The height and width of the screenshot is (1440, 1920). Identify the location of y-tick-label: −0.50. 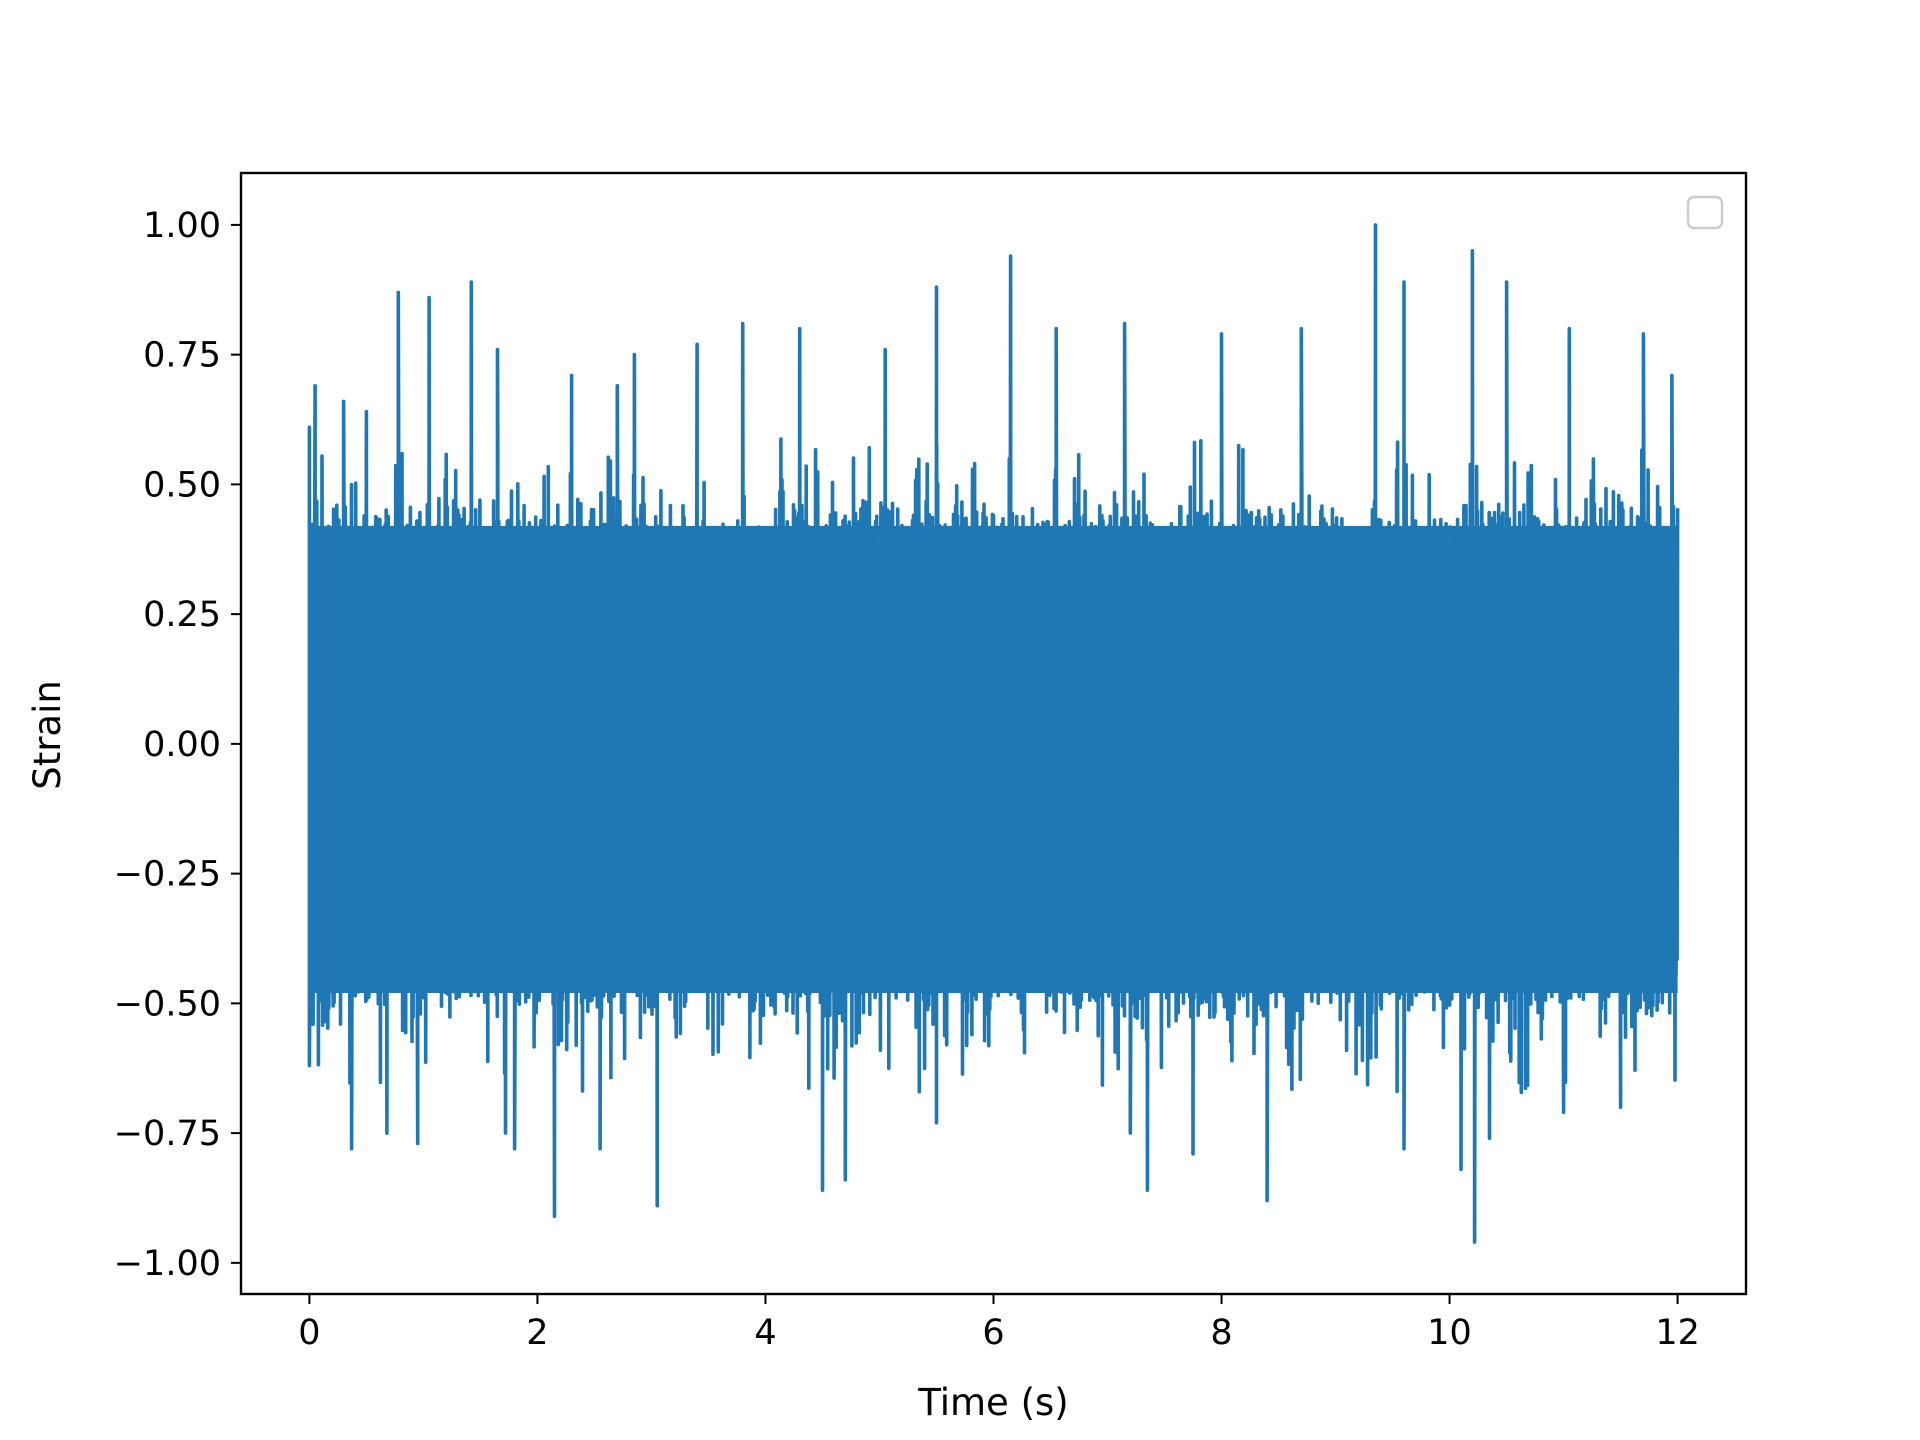
(167, 1004).